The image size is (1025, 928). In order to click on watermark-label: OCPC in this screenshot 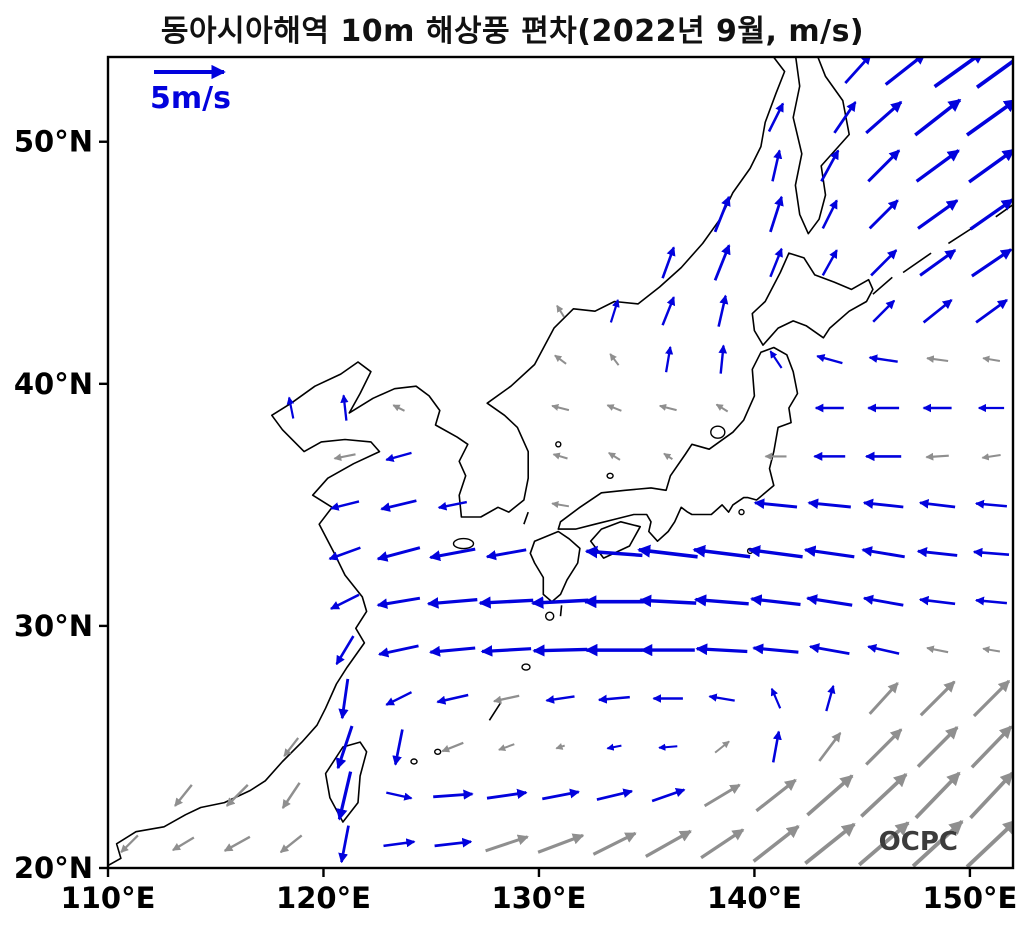, I will do `click(918, 842)`.